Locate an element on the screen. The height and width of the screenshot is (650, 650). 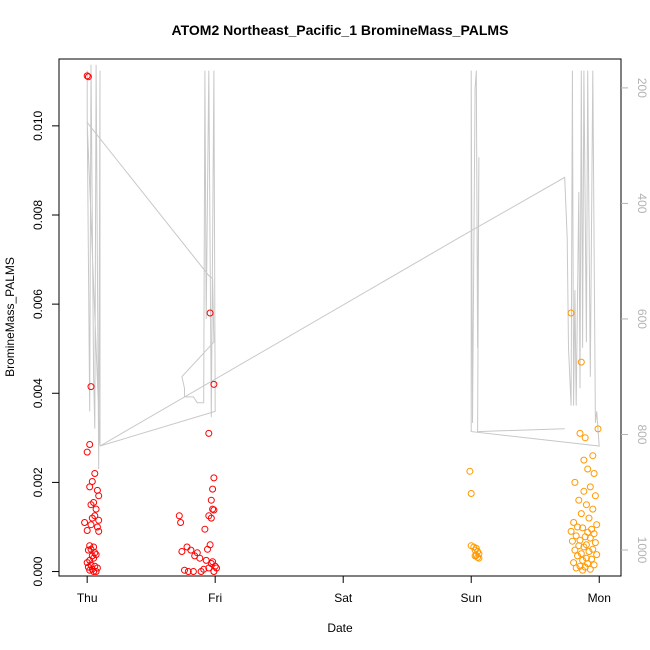
y-tick-label: 0.008 is located at coordinates (38, 215).